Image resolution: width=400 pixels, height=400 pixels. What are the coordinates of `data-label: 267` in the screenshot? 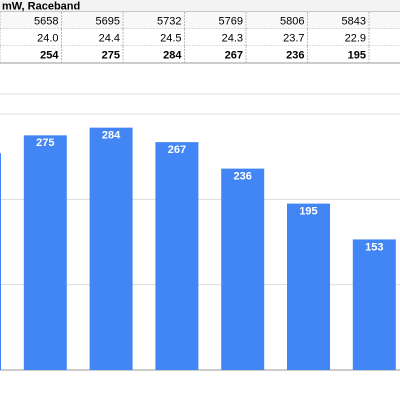 It's located at (177, 150).